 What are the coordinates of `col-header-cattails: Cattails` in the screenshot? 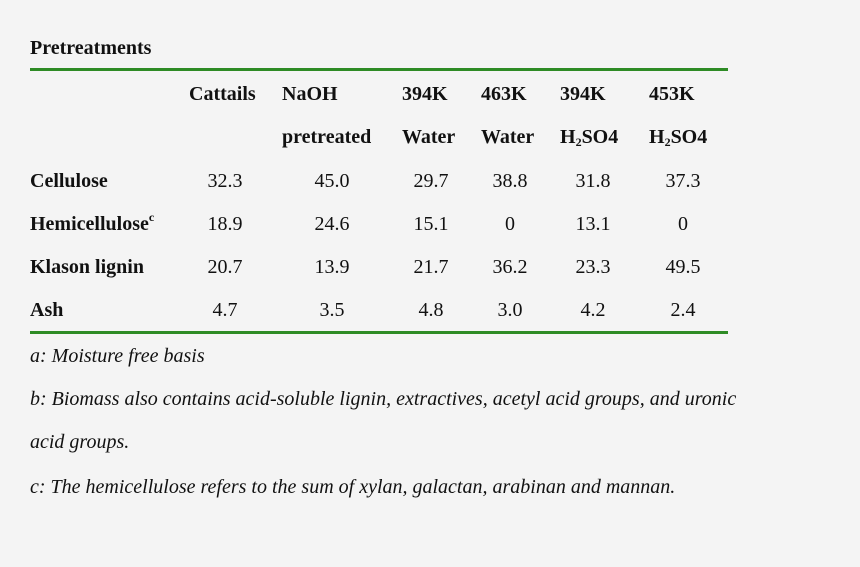 It's located at (222, 94).